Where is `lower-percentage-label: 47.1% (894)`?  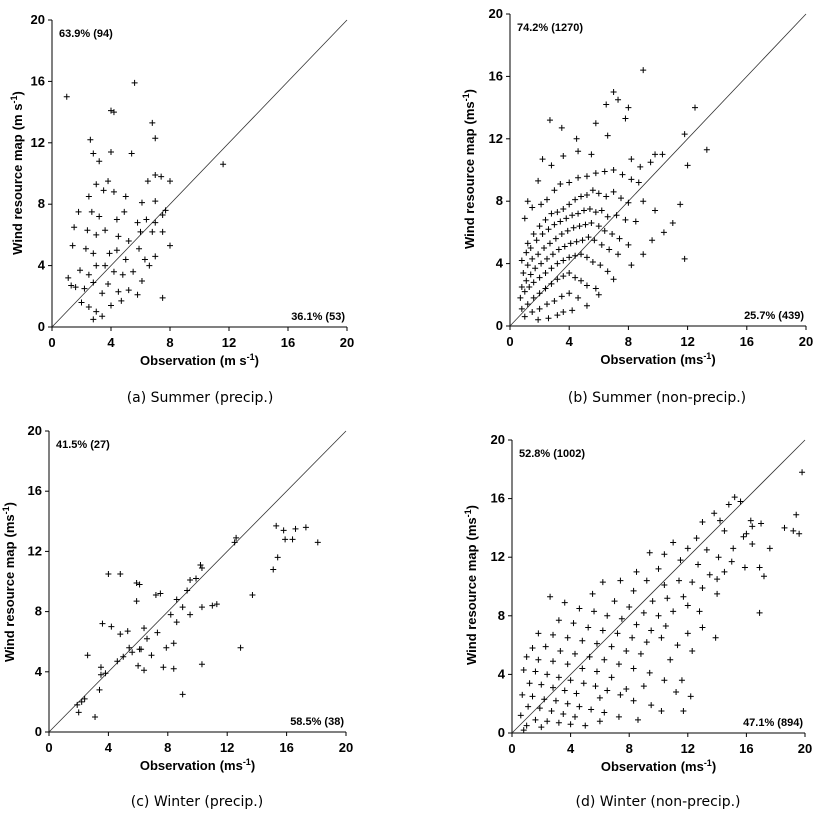 lower-percentage-label: 47.1% (894) is located at coordinates (773, 723).